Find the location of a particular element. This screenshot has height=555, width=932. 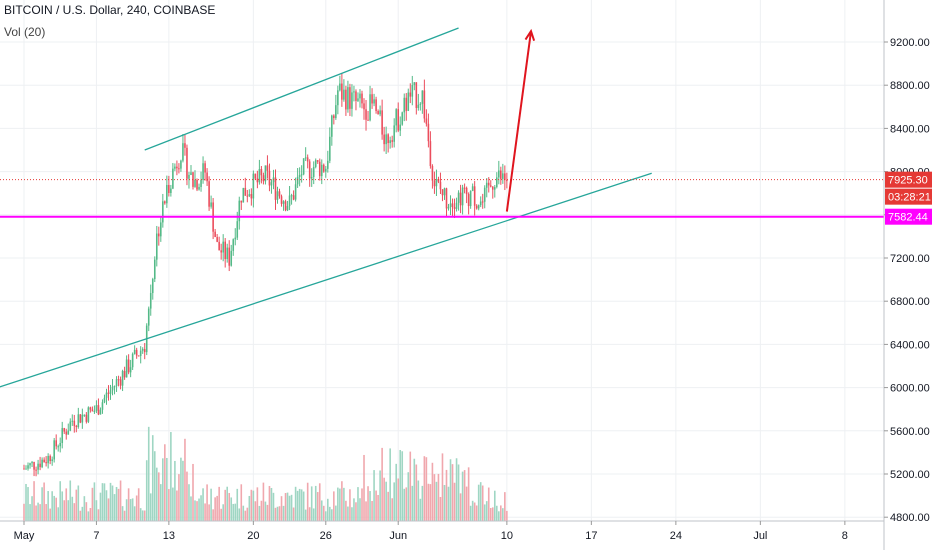

time-tick-label: Jul is located at coordinates (760, 536).